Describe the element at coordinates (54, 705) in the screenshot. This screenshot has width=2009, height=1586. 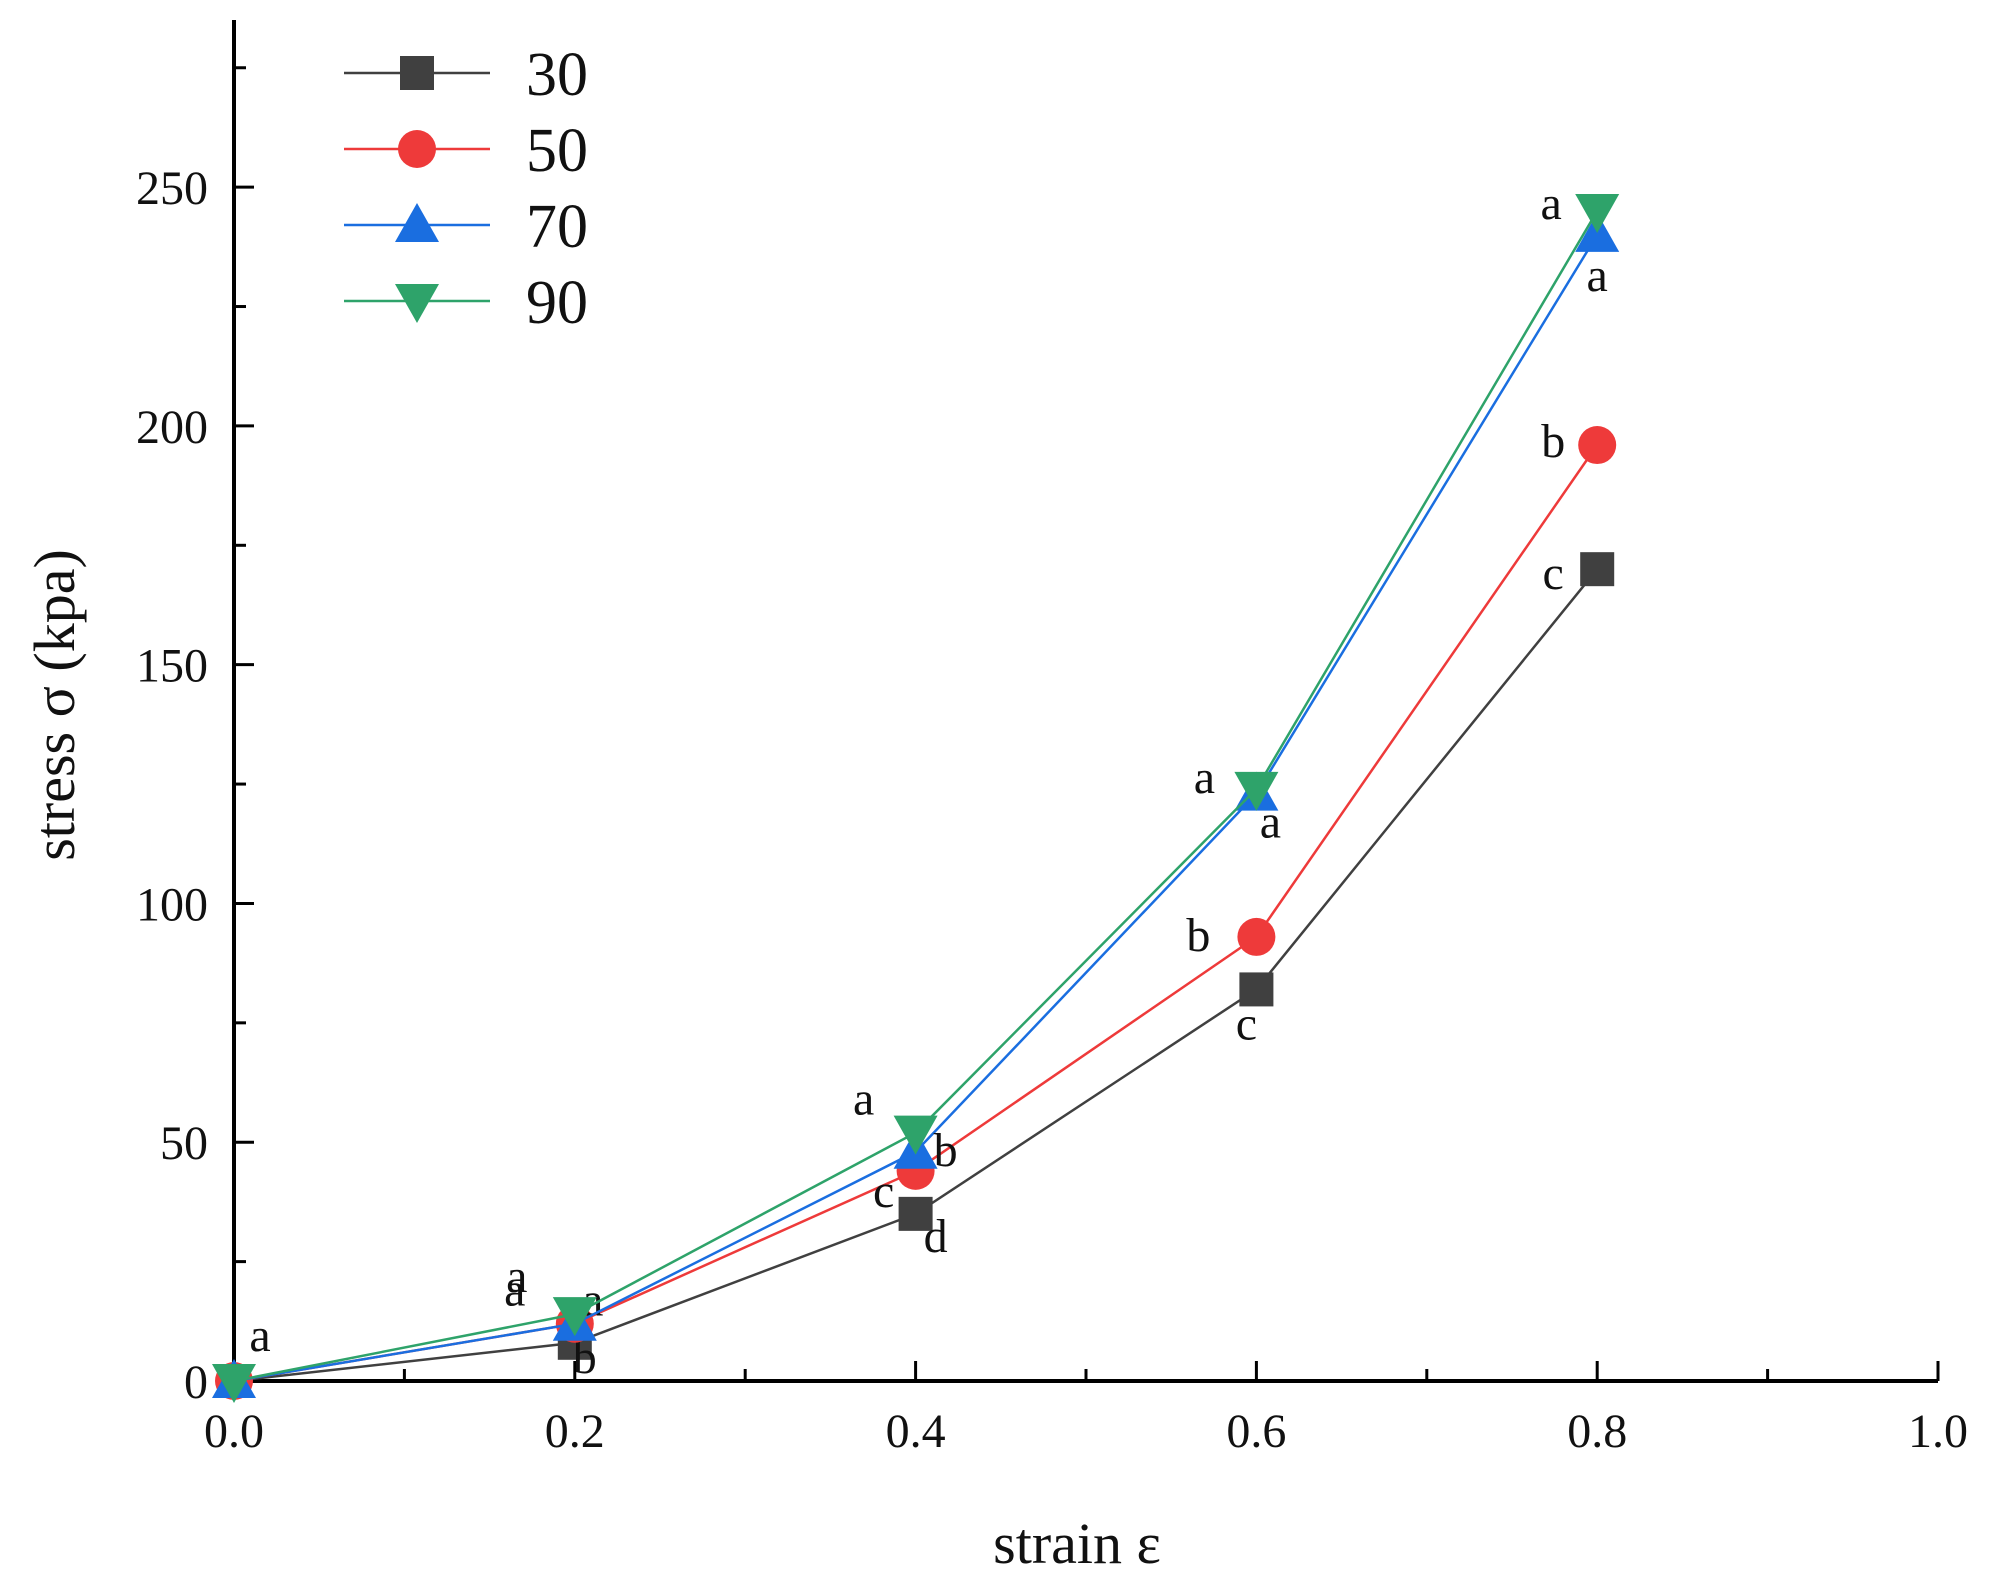
I see `y-axis-title: stress σ (kpa)` at that location.